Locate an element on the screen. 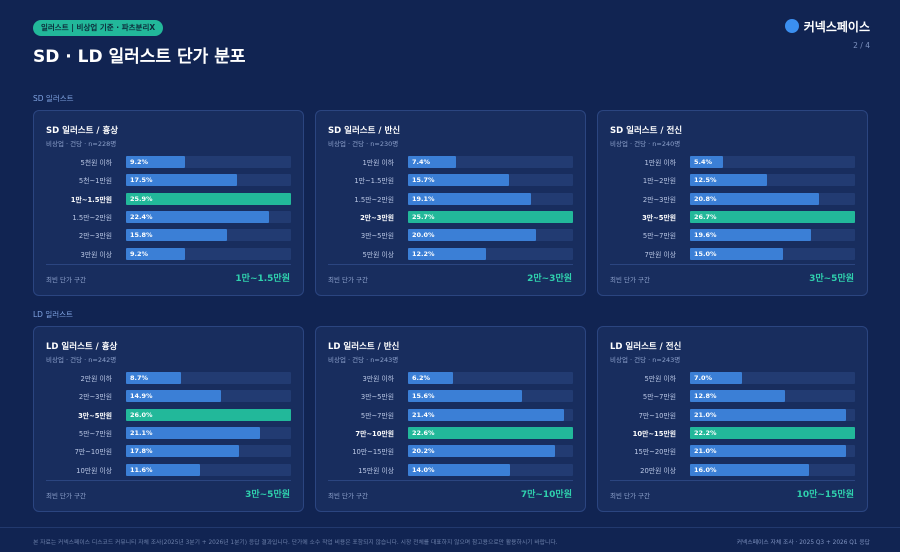 The height and width of the screenshot is (552, 900). category-label: 10만원 이상 is located at coordinates (94, 470).